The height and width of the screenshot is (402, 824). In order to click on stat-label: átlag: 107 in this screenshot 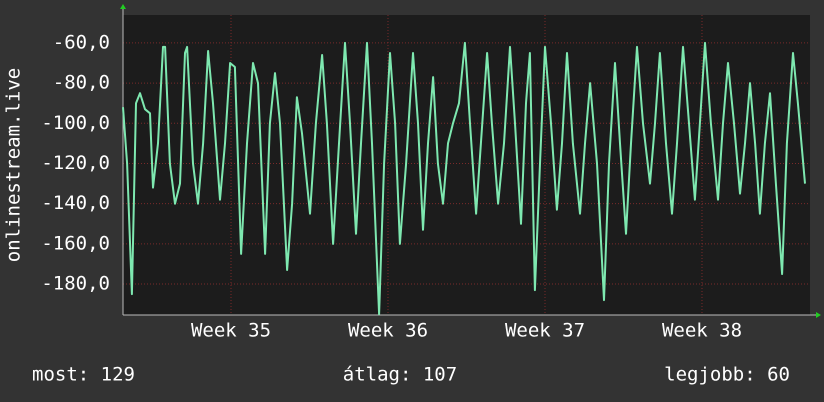, I will do `click(400, 375)`.